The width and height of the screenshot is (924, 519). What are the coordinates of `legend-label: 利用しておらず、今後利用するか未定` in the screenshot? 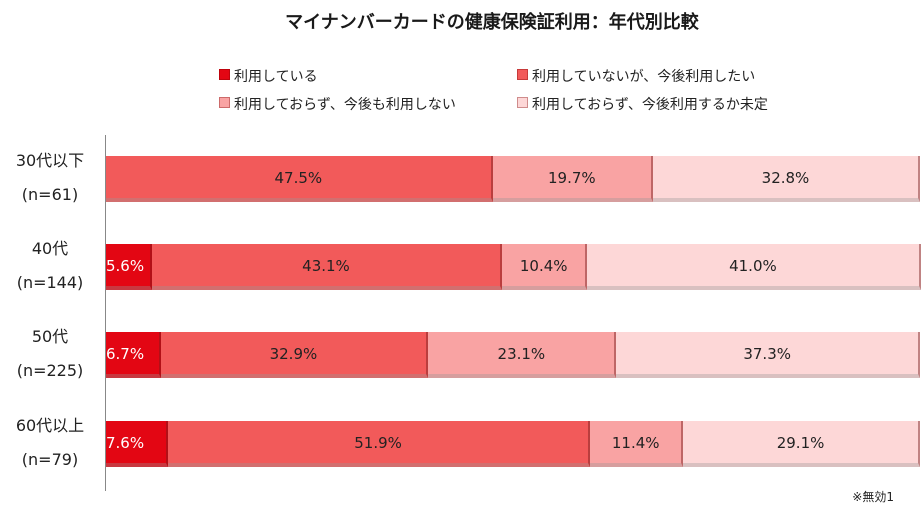 It's located at (650, 105).